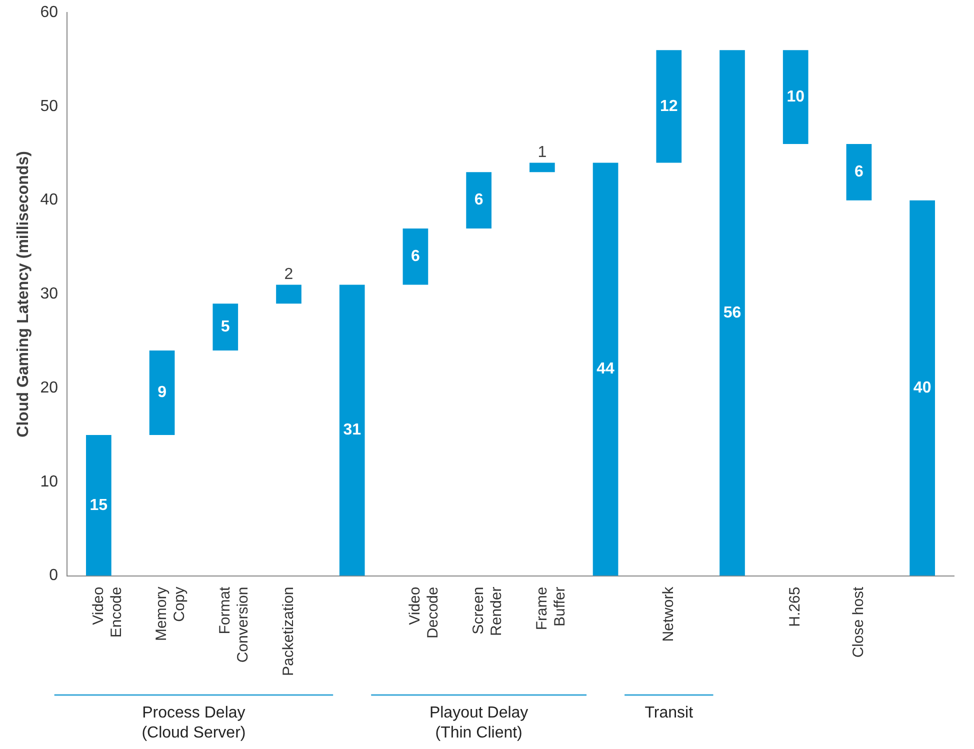 This screenshot has height=749, width=974. What do you see at coordinates (669, 614) in the screenshot?
I see `x-tick-label: Network` at bounding box center [669, 614].